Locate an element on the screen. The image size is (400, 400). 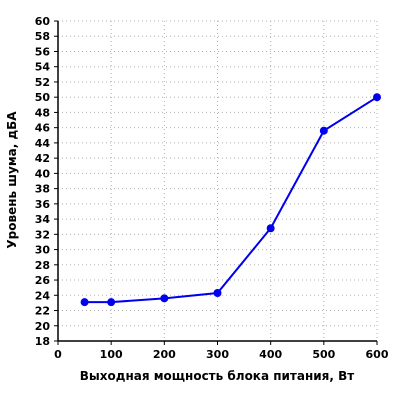
x-axis-ticks: 0 100 200 300 400 500 600 is located at coordinates (221, 351).